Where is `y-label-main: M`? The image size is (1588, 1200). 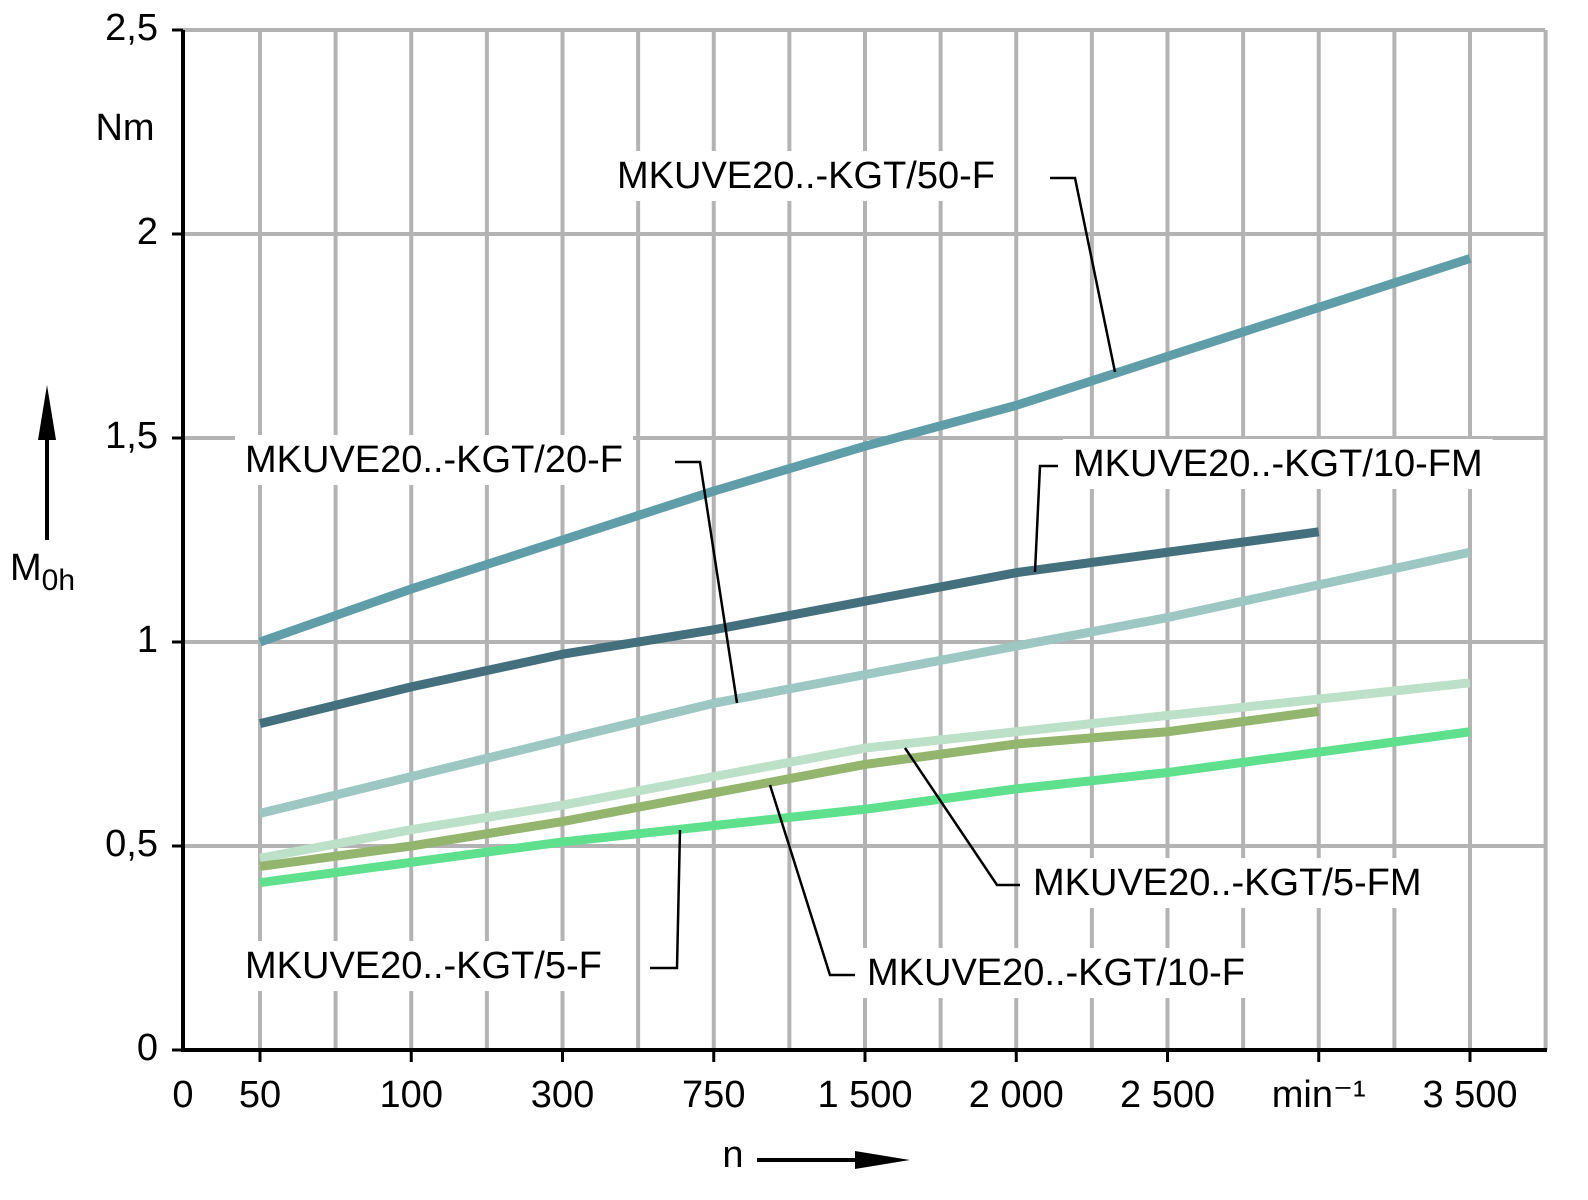
y-label-main: M is located at coordinates (26, 568).